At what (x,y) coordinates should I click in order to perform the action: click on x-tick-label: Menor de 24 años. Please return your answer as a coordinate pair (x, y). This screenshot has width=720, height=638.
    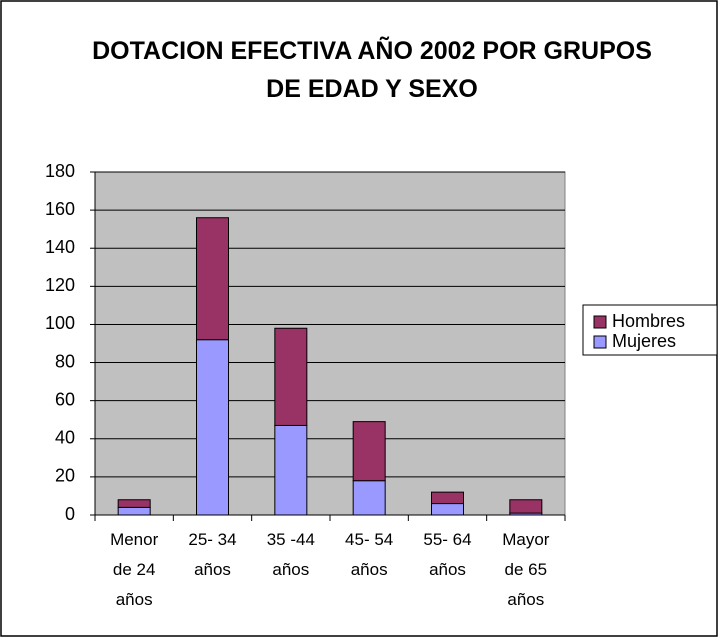
    Looking at the image, I should click on (134, 569).